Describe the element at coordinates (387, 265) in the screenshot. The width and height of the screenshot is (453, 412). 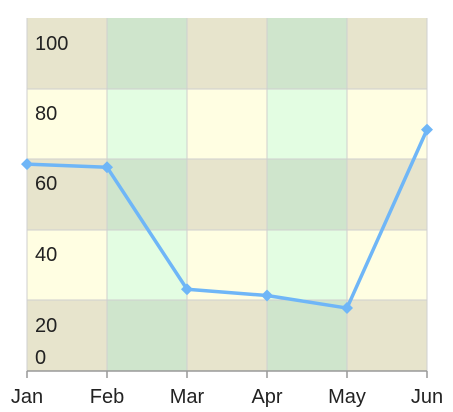
I see `band-r3-c4` at that location.